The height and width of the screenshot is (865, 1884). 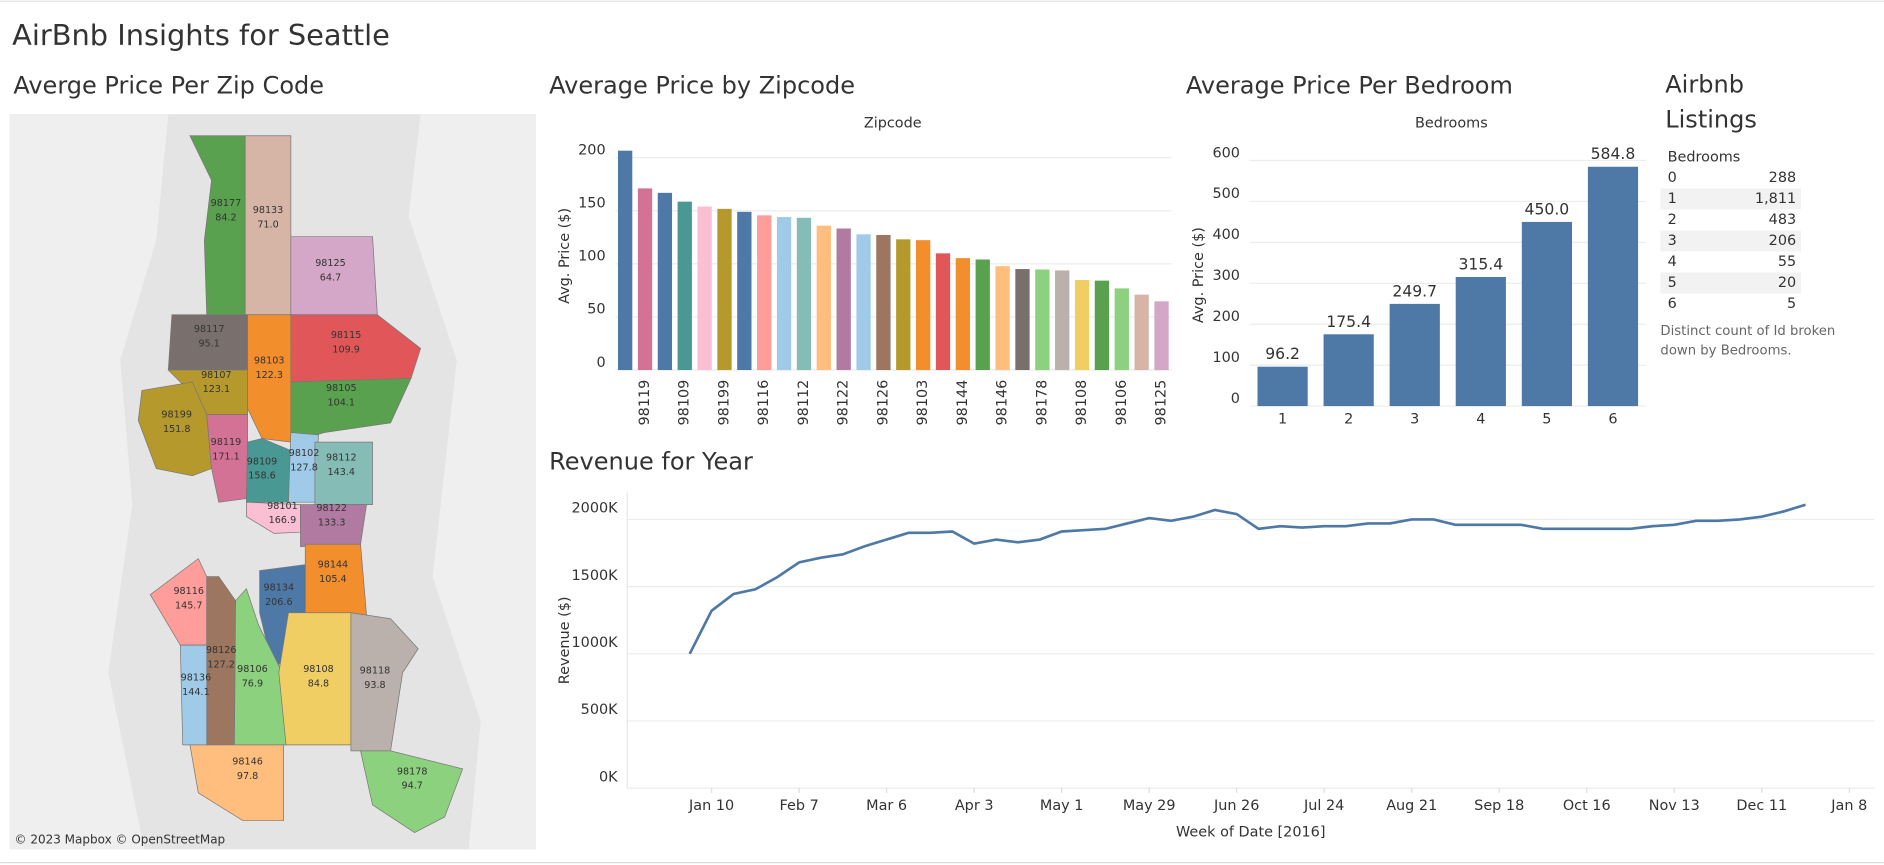 I want to click on zip-value-label: 105.4, so click(x=333, y=579).